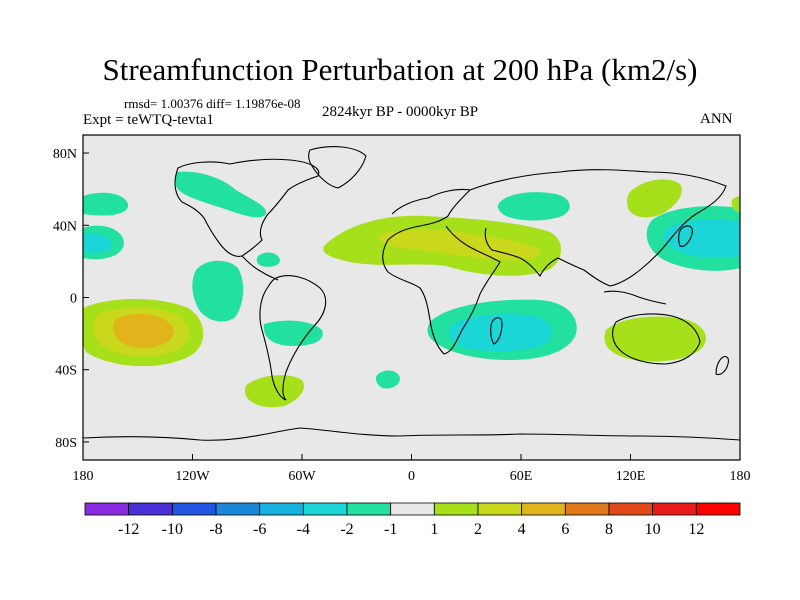 This screenshot has width=800, height=600. I want to click on experiment-subtitle: Expt = teWTQ-tevta1, so click(148, 120).